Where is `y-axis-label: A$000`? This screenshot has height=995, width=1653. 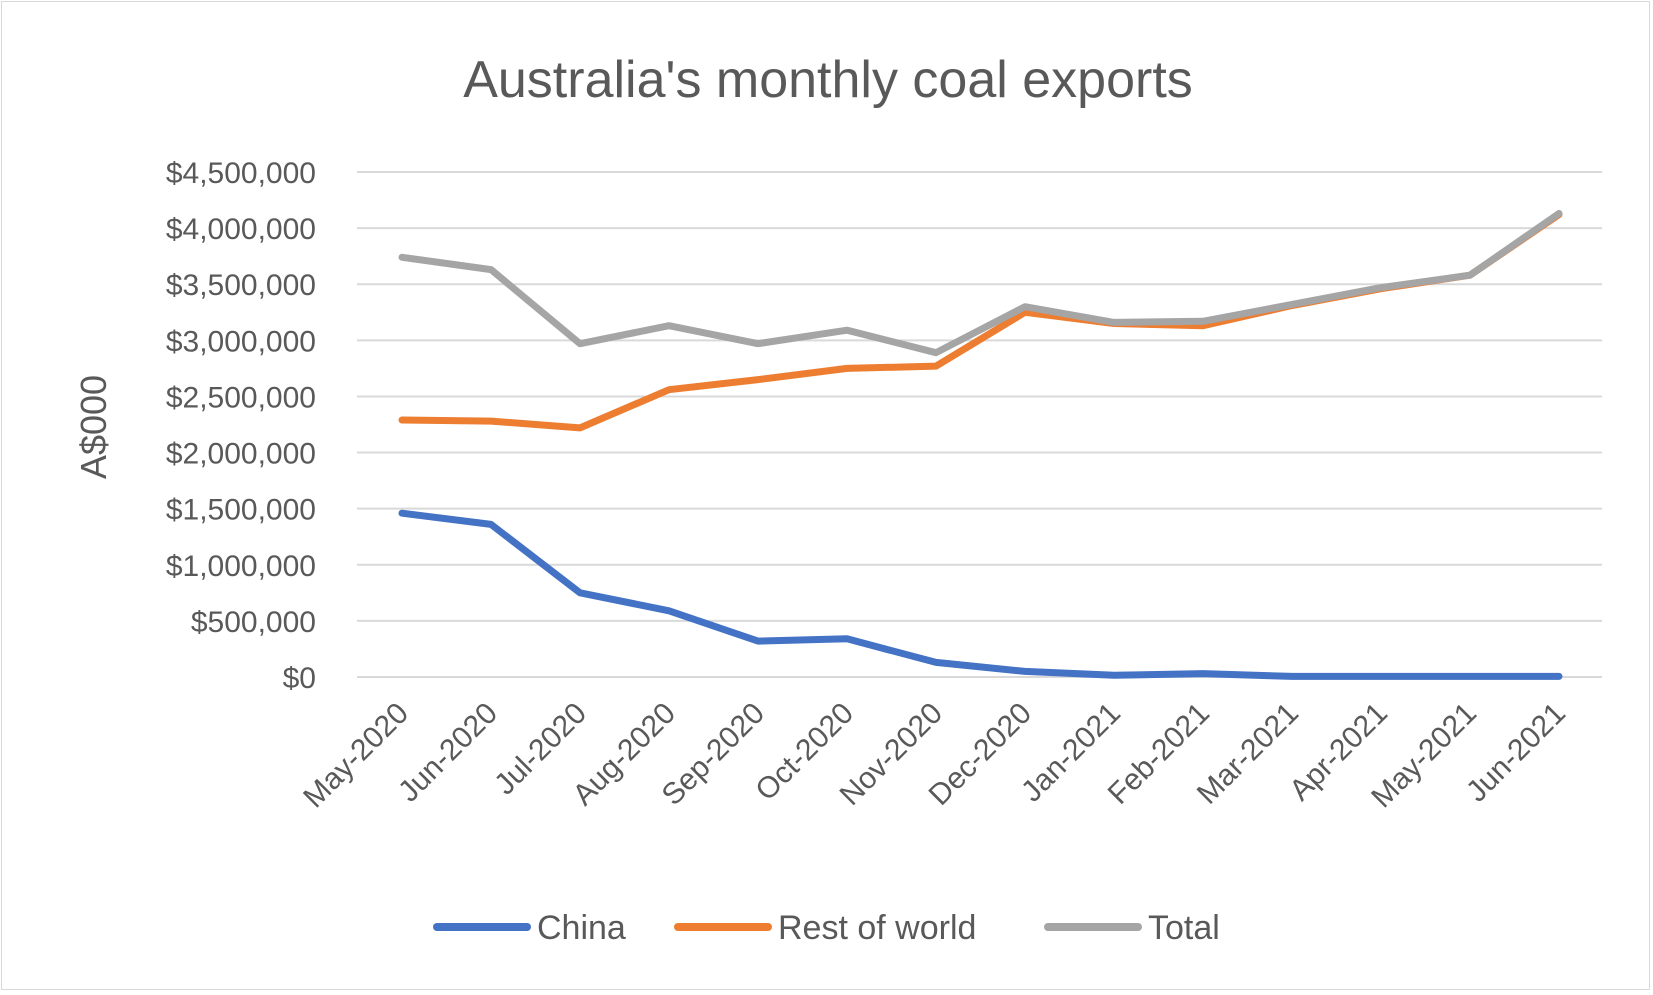
y-axis-label: A$000 is located at coordinates (93, 427).